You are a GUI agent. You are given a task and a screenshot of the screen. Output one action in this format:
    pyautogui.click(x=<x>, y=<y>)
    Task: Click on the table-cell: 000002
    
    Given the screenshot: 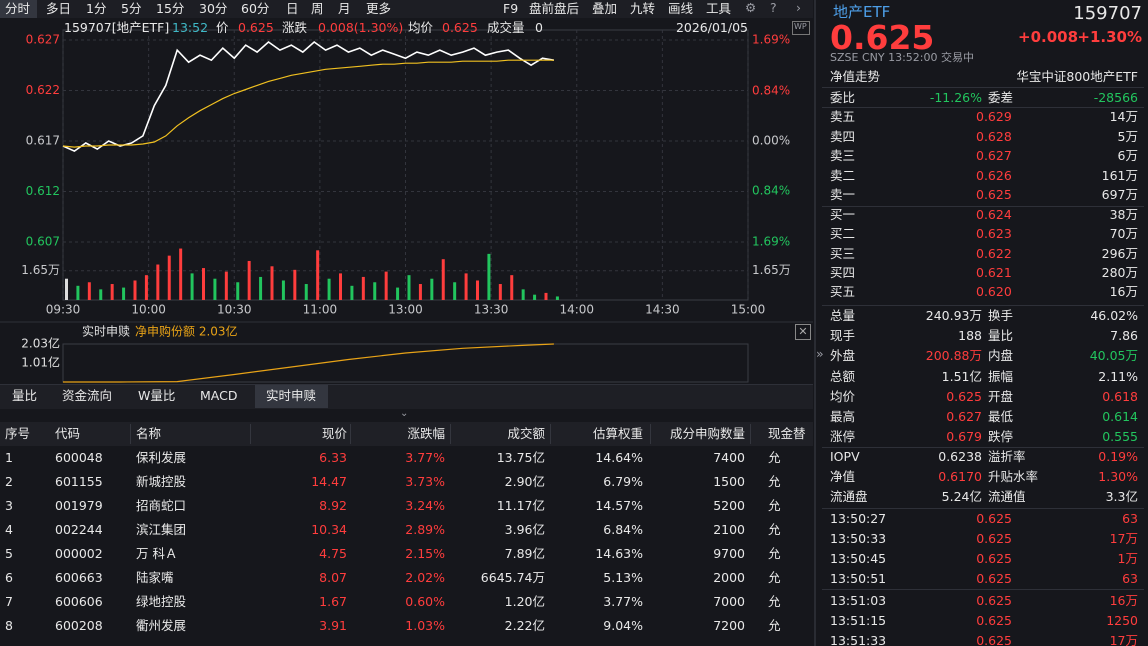 What is the action you would take?
    pyautogui.click(x=79, y=553)
    